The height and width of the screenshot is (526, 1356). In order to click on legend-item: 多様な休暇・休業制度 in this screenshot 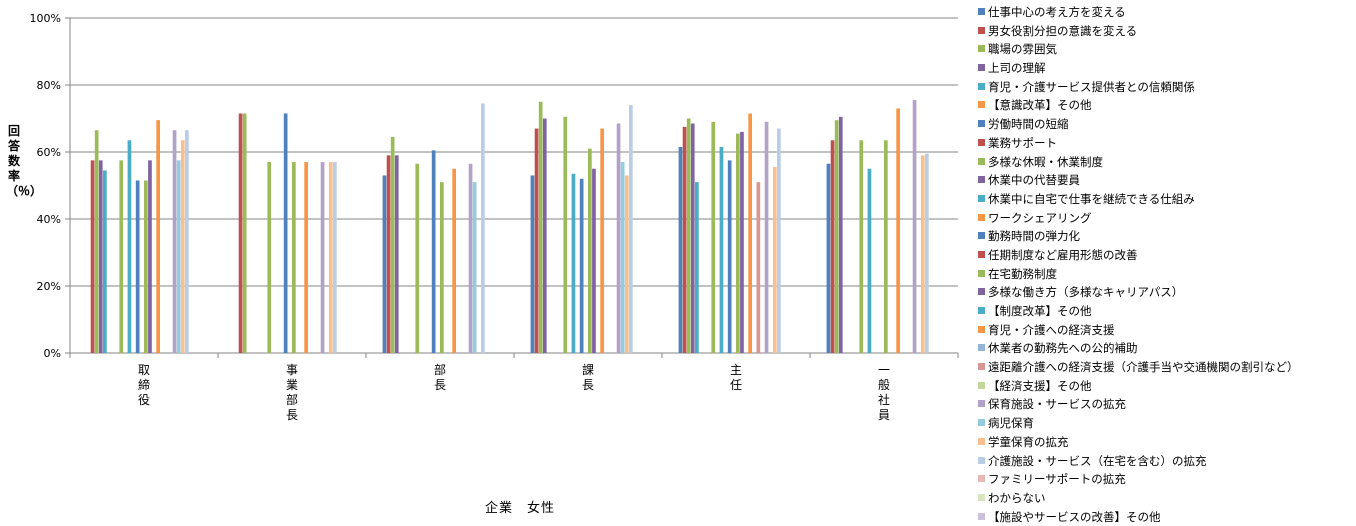, I will do `click(1167, 162)`.